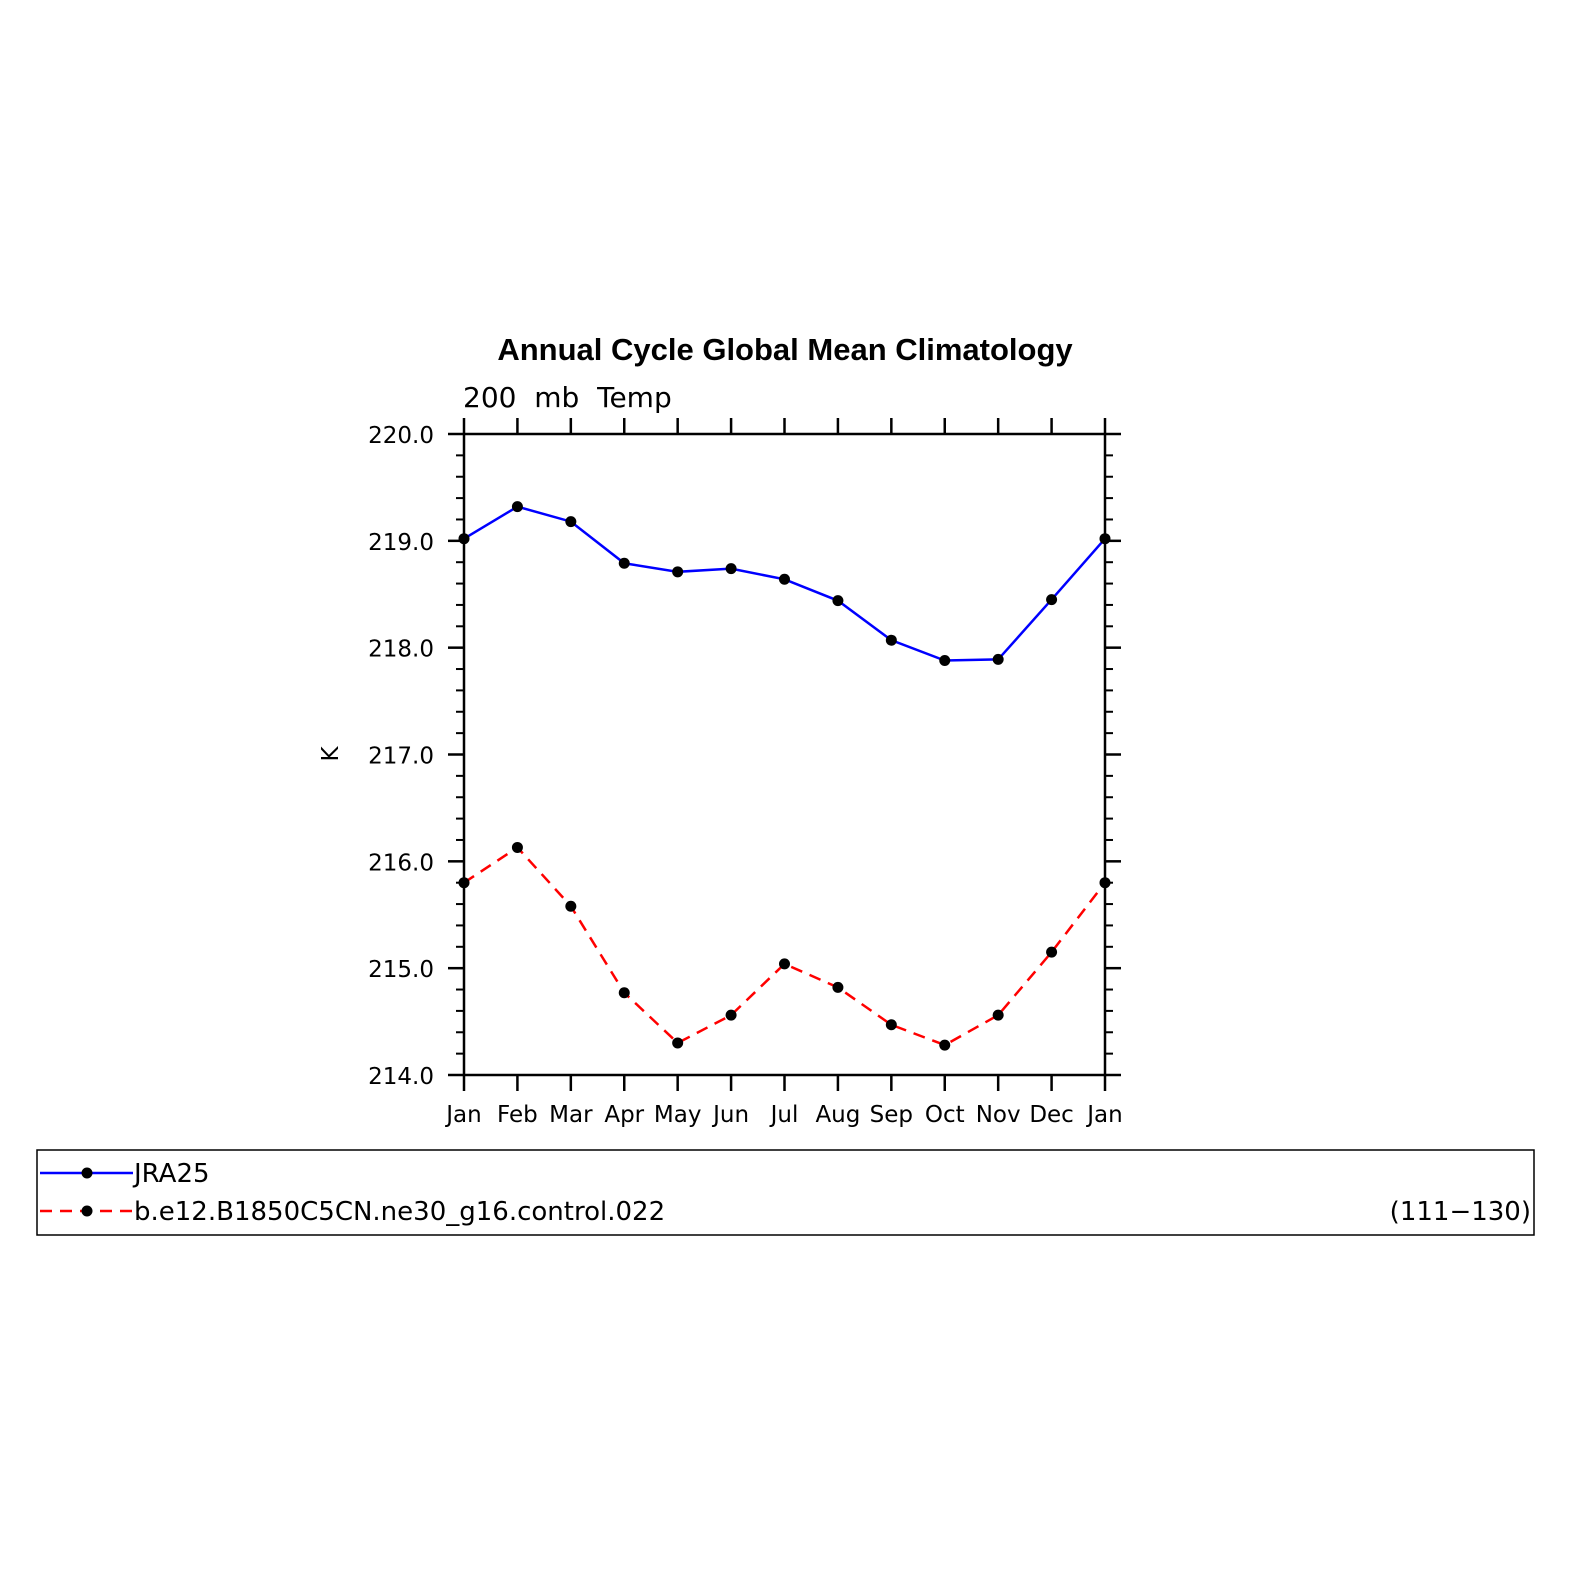 Image resolution: width=1575 pixels, height=1575 pixels. What do you see at coordinates (730, 1115) in the screenshot?
I see `x-tick-label: Jun` at bounding box center [730, 1115].